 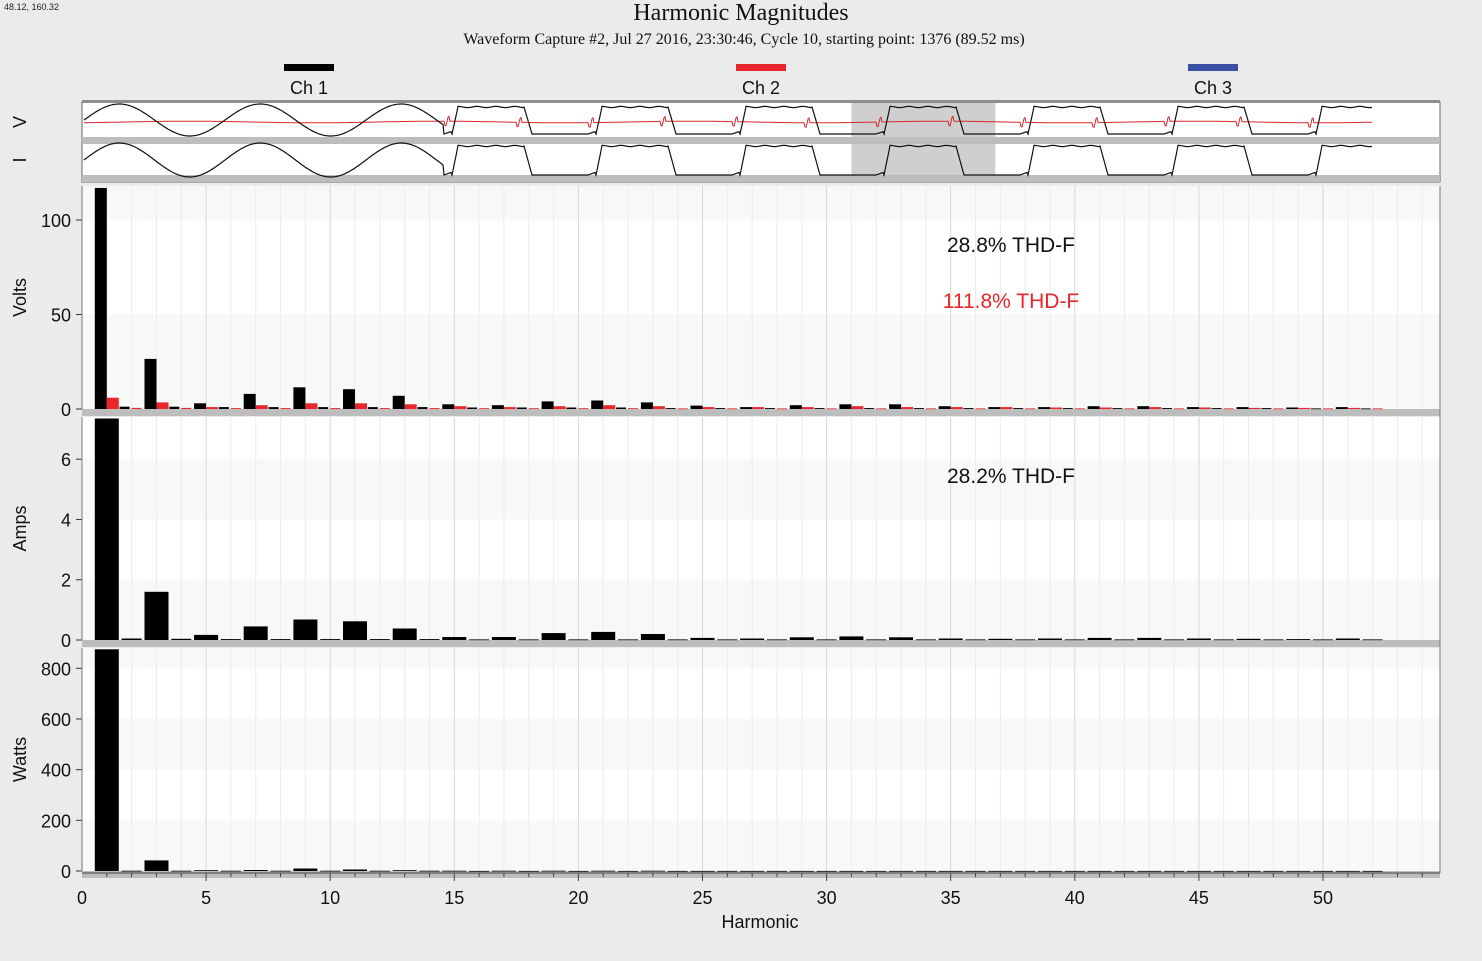 What do you see at coordinates (801, 871) in the screenshot?
I see `bar-watts-ch1-h29` at bounding box center [801, 871].